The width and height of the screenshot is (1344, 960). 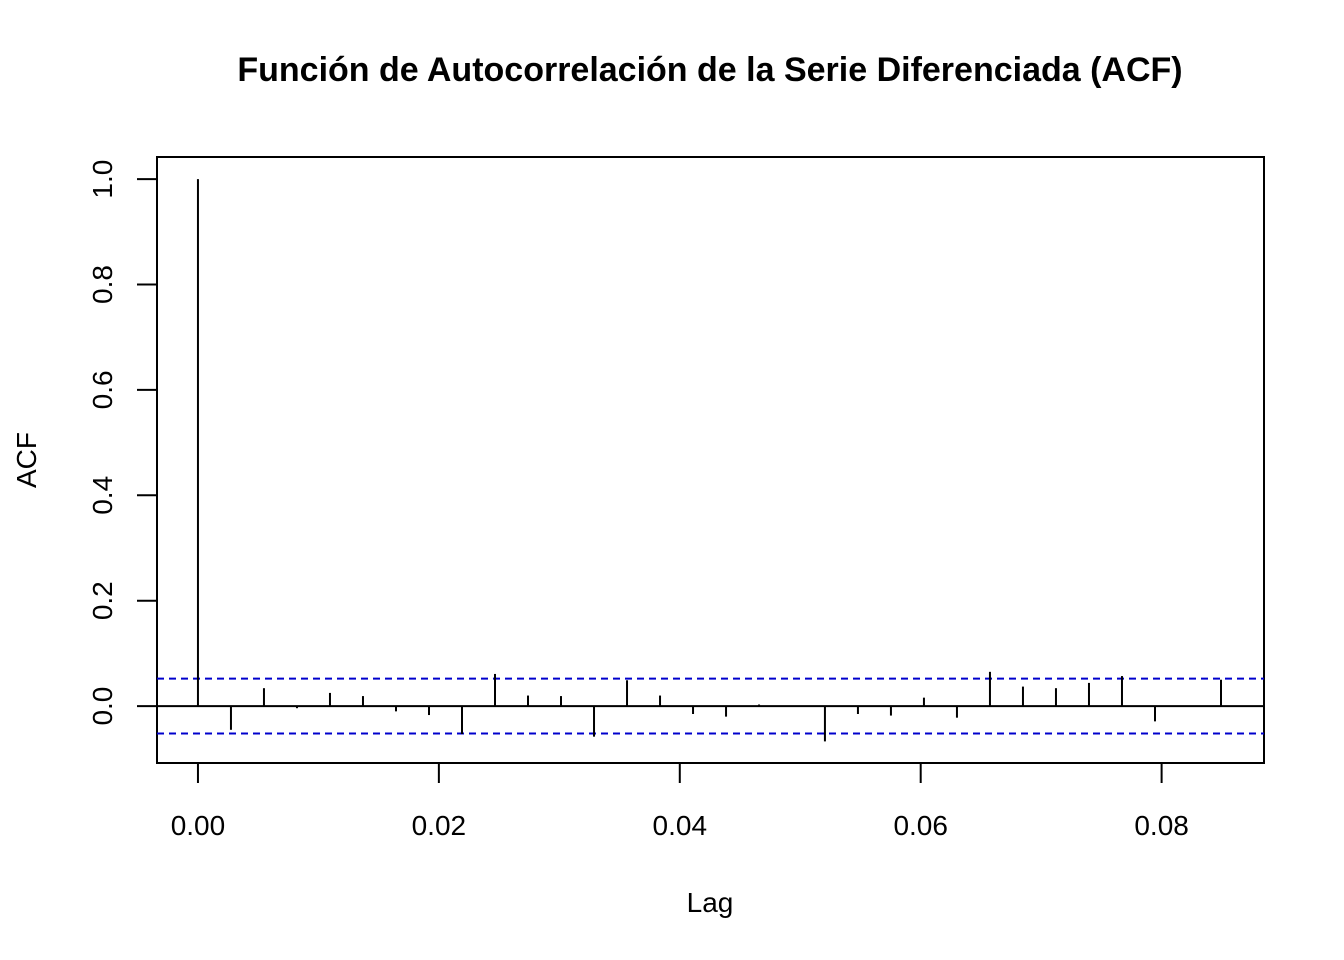 What do you see at coordinates (102, 495) in the screenshot?
I see `y-tick-label: 0.4` at bounding box center [102, 495].